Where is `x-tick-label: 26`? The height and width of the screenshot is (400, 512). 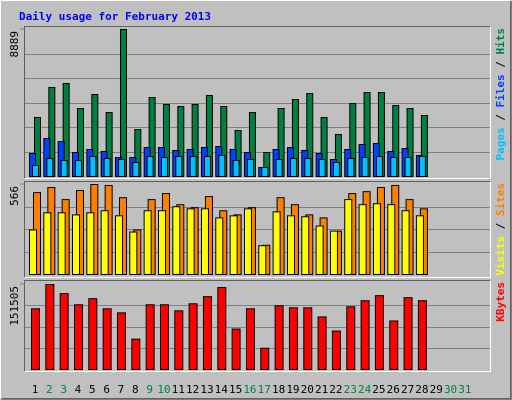 x-tick-label: 26 is located at coordinates (393, 389).